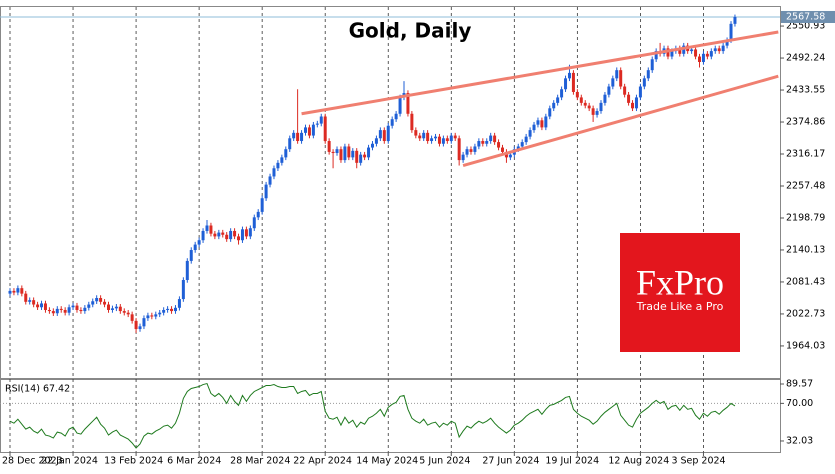  Describe the element at coordinates (69, 461) in the screenshot. I see `x-tick-label: 22 Jan 2024` at that location.